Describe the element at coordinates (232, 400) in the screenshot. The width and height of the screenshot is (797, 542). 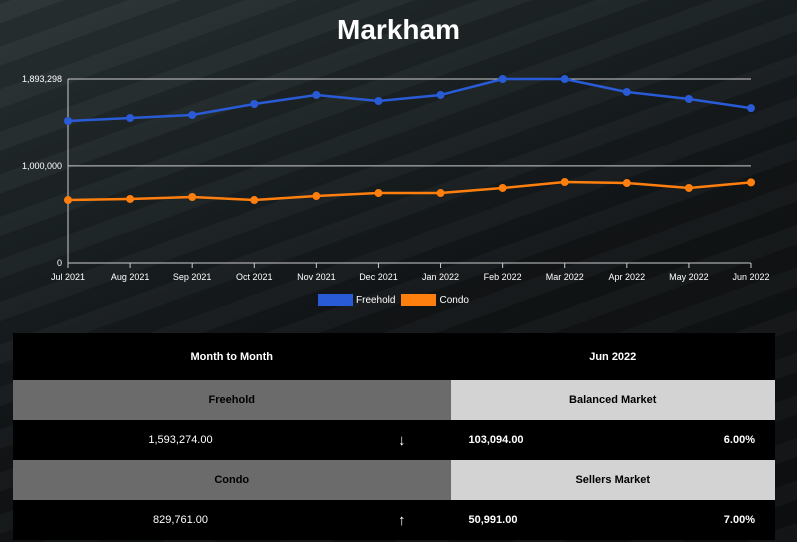
I see `freehold-label: Freehold` at that location.